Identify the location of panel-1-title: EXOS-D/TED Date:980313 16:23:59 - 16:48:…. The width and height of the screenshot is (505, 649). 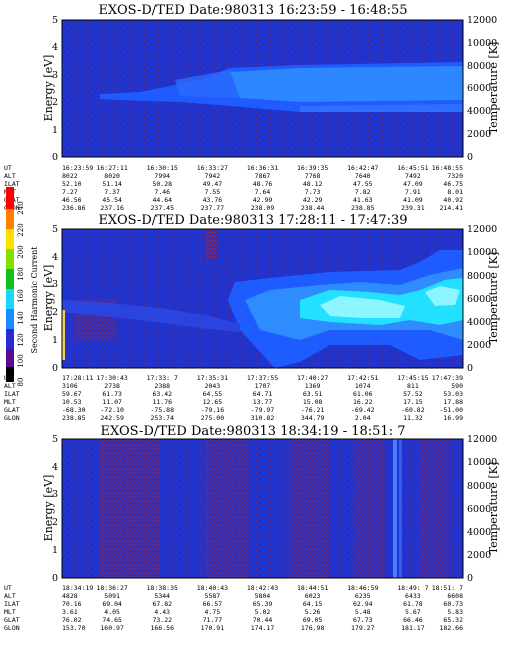
(252, 10).